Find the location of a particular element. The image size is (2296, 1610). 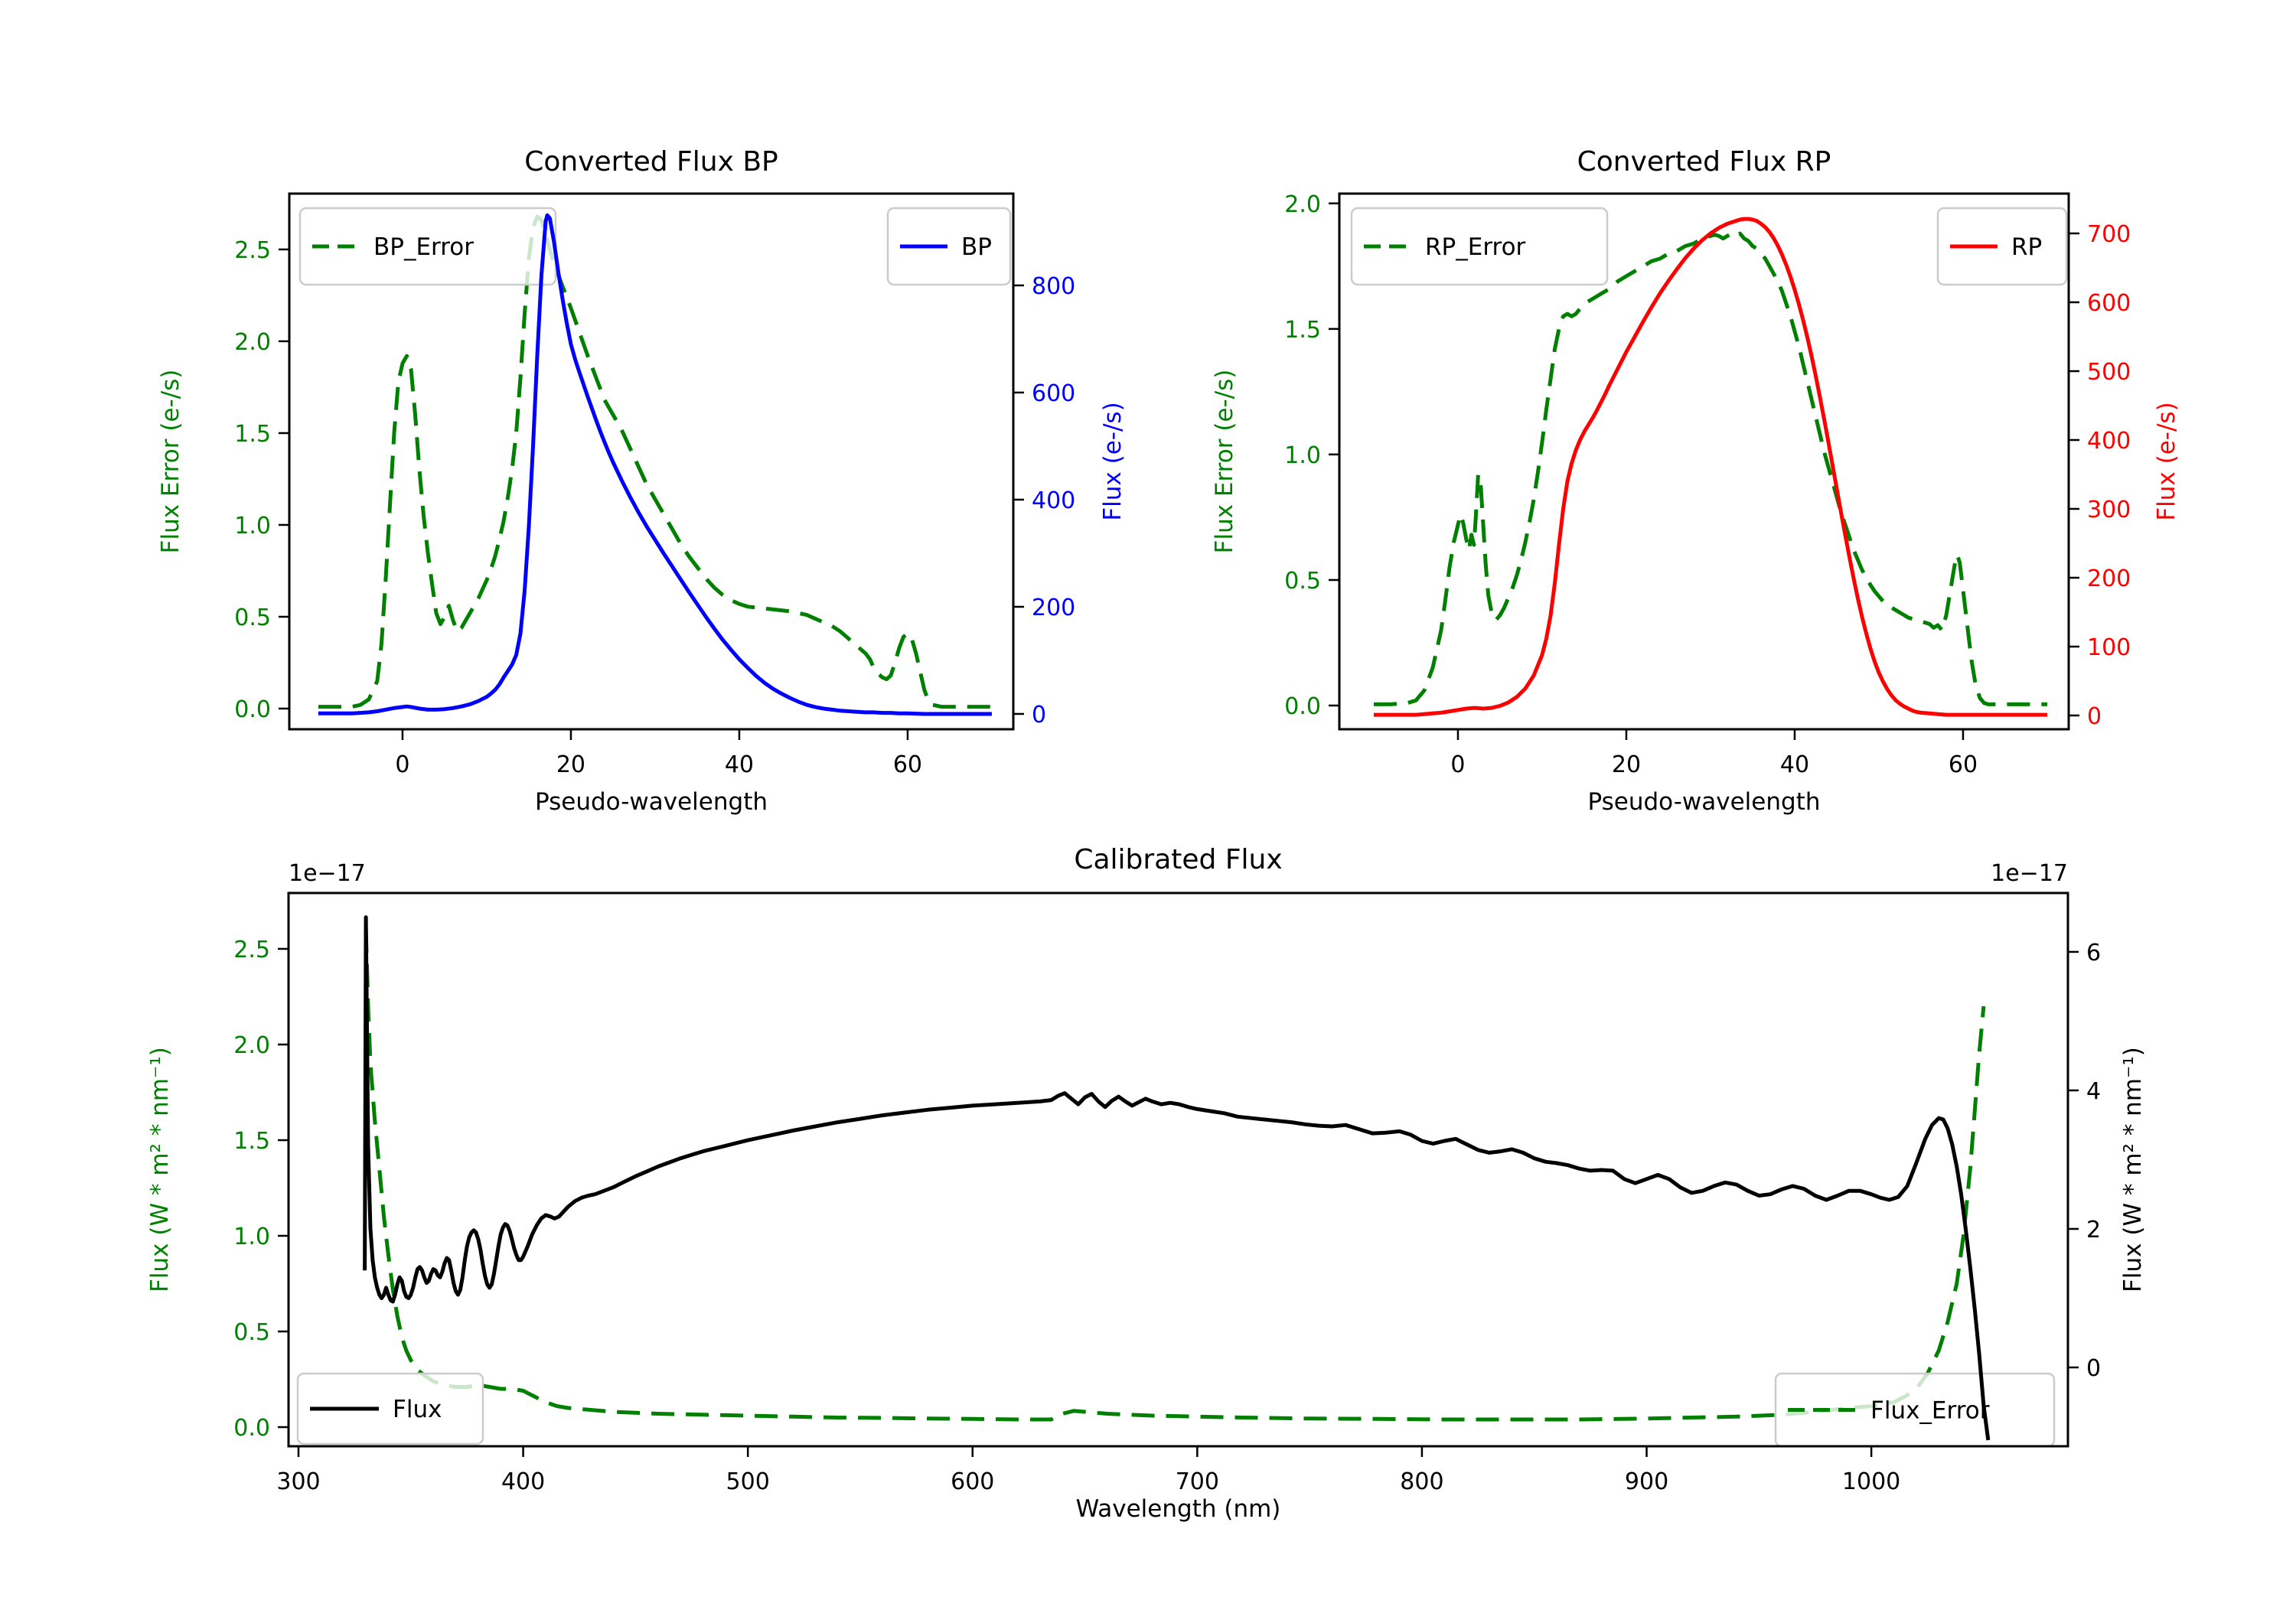

bp-series-BP-line is located at coordinates (655, 465).